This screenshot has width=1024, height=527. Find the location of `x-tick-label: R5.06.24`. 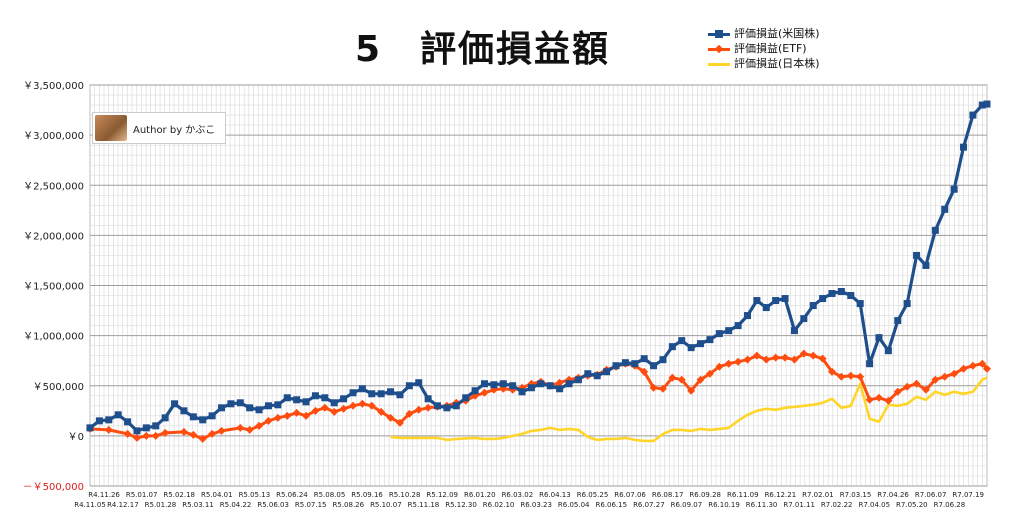

x-tick-label: R5.06.24 is located at coordinates (292, 495).